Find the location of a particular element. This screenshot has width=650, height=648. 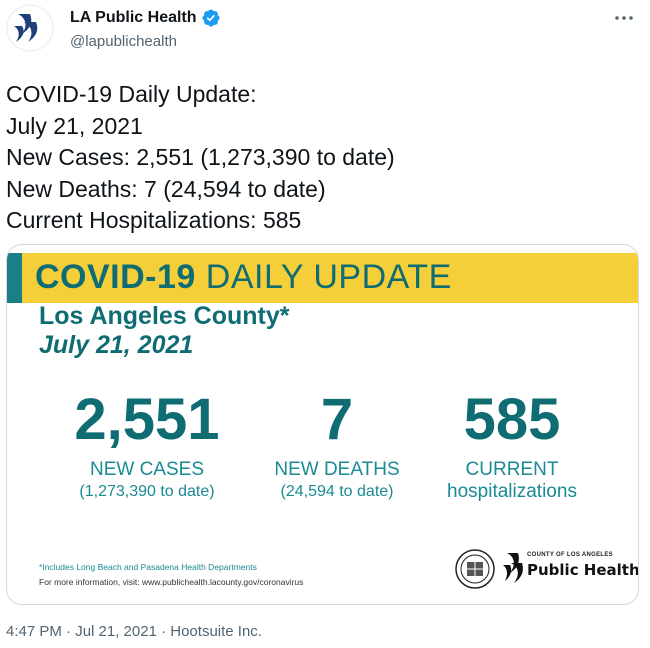

la-public-health-logo-icon is located at coordinates (30, 28).